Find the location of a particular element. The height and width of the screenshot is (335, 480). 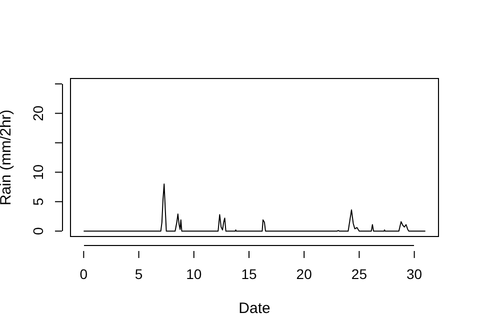

x-tick-label: 0 is located at coordinates (84, 274).